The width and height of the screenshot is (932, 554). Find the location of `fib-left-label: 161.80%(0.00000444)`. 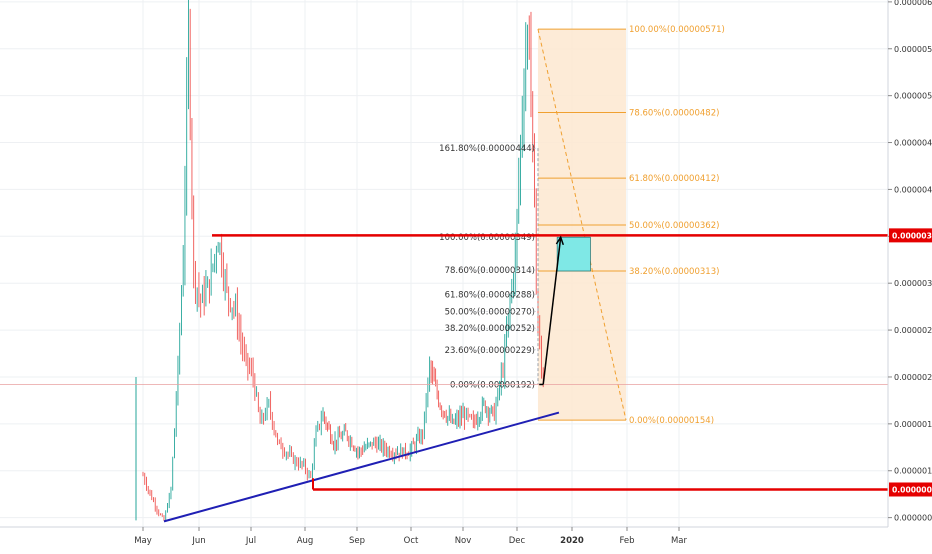

fib-left-label: 161.80%(0.00000444) is located at coordinates (487, 149).